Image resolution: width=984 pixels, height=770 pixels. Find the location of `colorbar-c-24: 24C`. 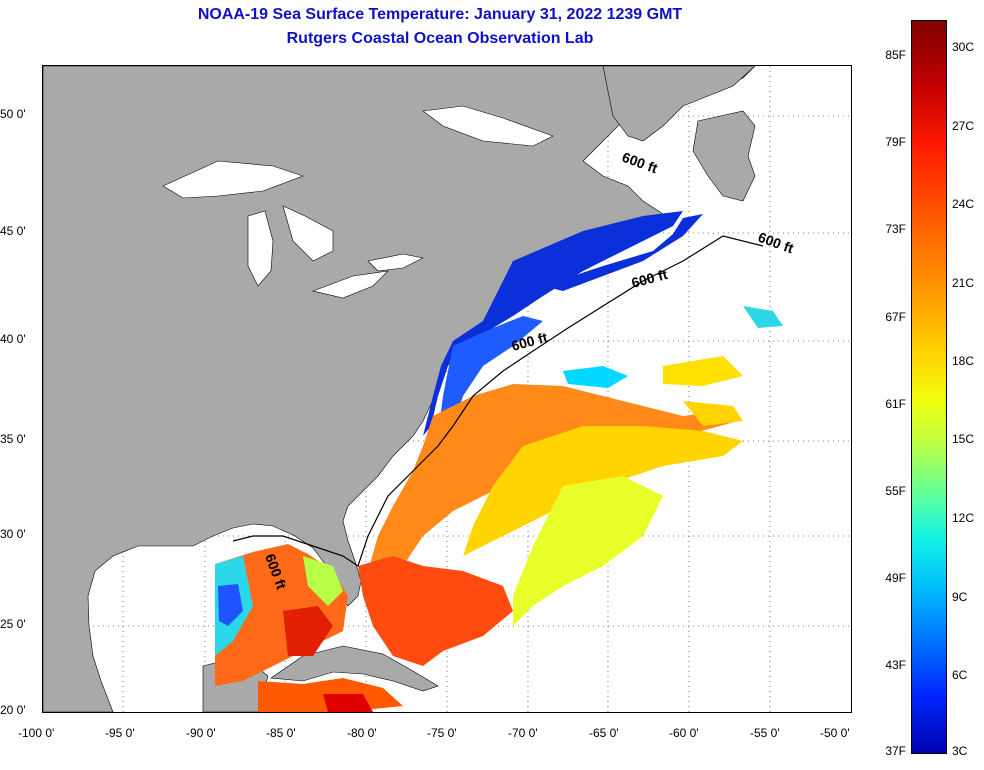

colorbar-c-24: 24C is located at coordinates (963, 204).